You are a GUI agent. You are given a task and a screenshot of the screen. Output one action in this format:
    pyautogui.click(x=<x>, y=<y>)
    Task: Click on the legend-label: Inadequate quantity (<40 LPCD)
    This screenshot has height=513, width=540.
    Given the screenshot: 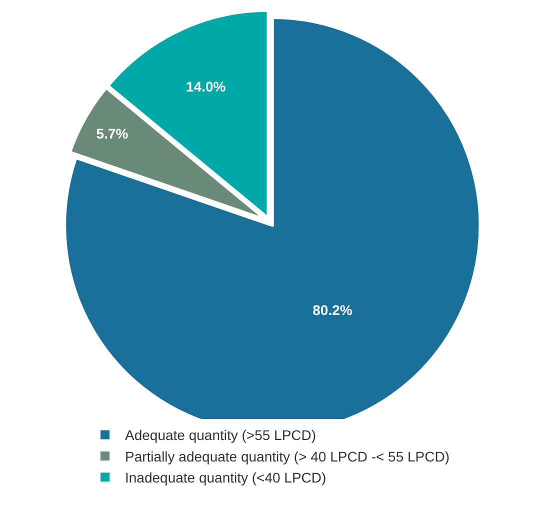 What is the action you would take?
    pyautogui.click(x=225, y=478)
    